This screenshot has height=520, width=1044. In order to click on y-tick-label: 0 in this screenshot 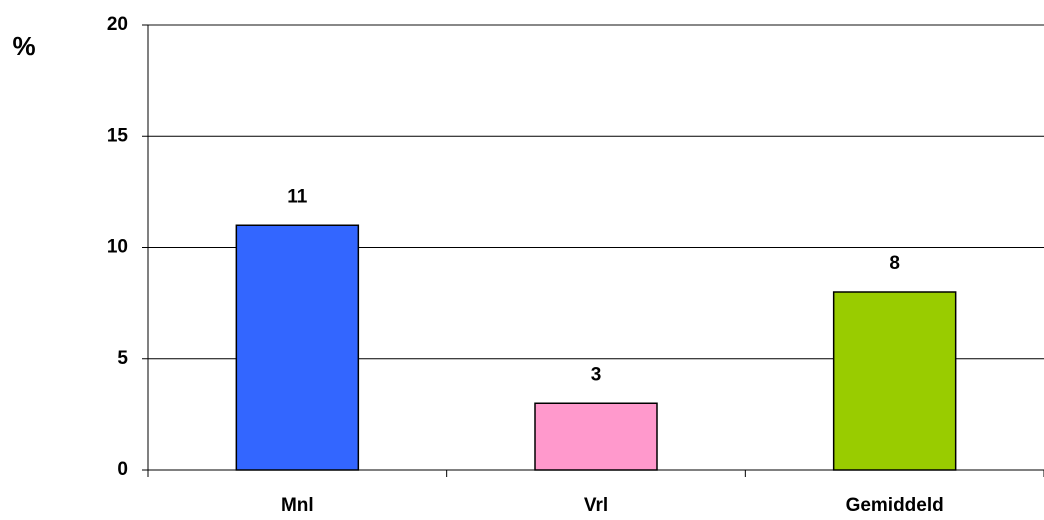, I will do `click(122, 469)`.